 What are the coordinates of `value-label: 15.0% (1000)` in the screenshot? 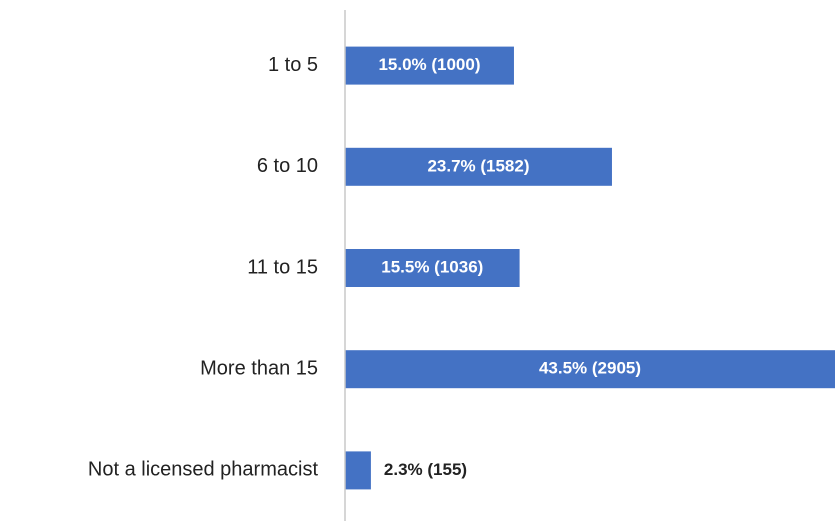 It's located at (429, 64).